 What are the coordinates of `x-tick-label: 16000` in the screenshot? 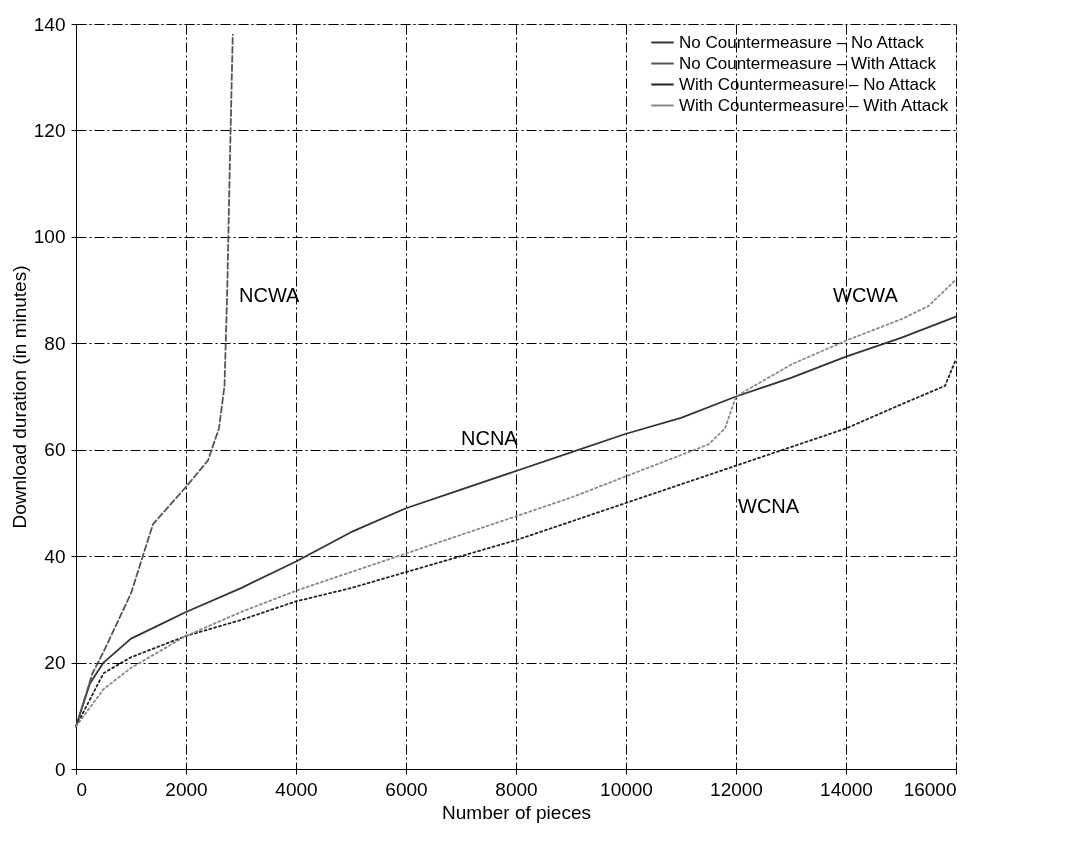 It's located at (930, 789).